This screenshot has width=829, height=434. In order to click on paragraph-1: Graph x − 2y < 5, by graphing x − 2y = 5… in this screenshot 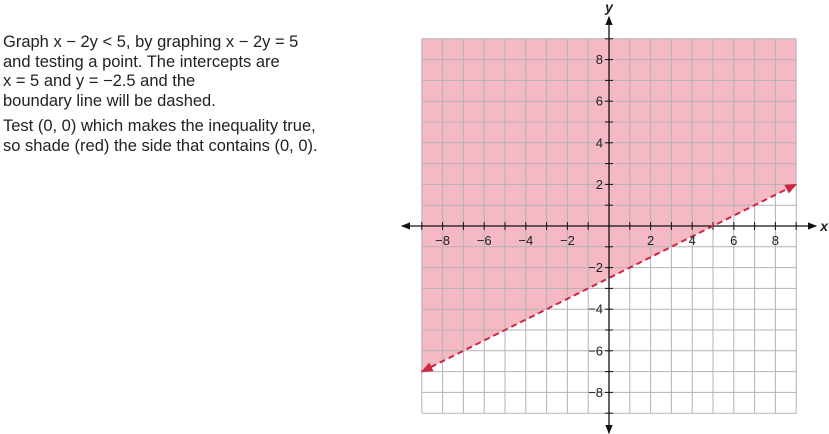, I will do `click(193, 72)`.